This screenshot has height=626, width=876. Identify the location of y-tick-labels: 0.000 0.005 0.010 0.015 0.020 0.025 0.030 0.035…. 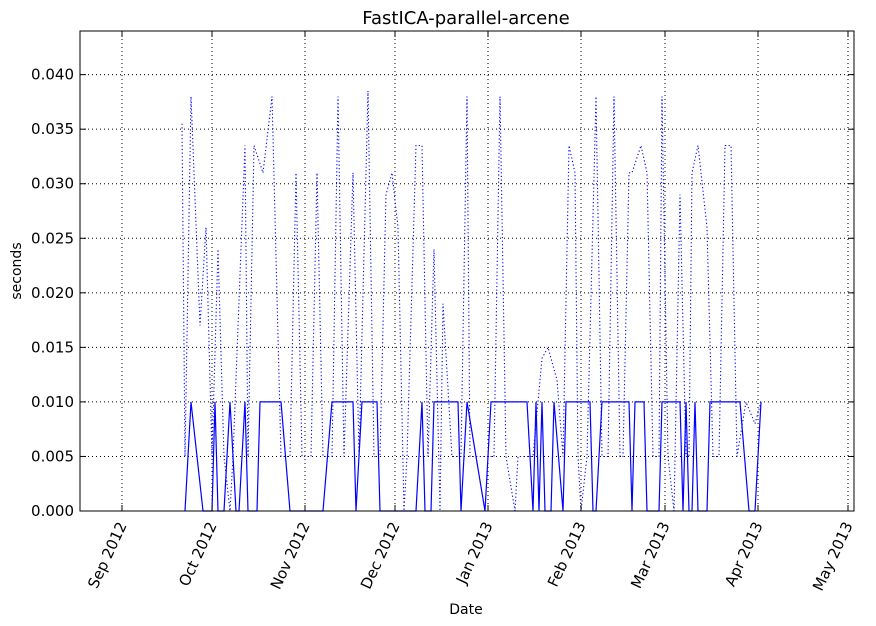
(52, 293).